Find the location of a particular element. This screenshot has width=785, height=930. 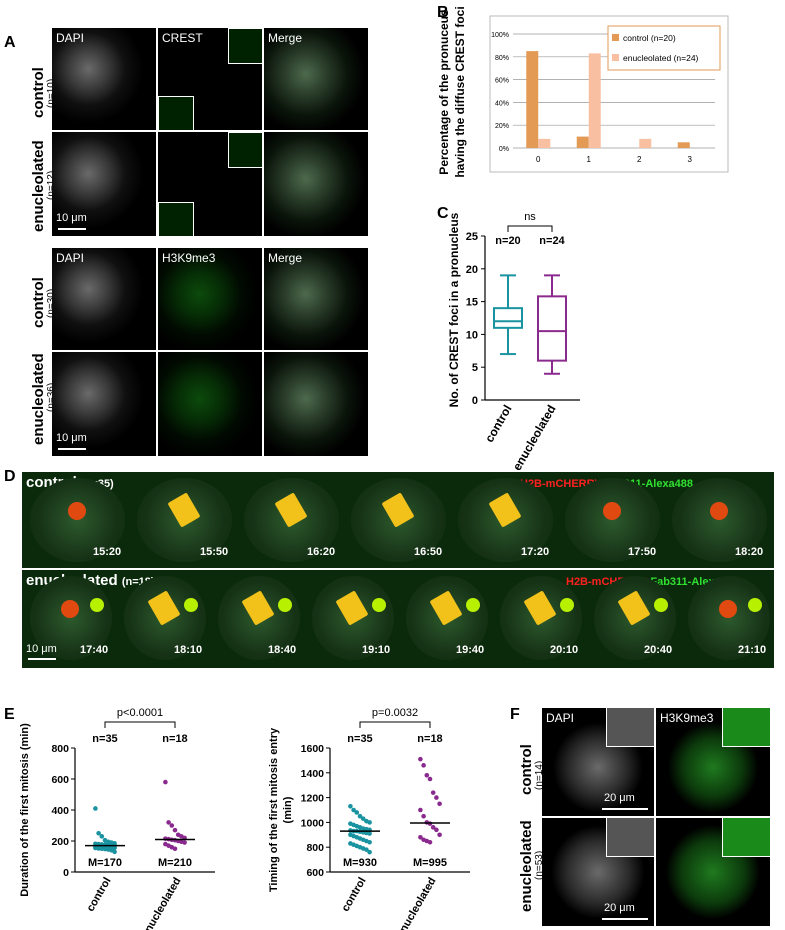

f-row-text: control is located at coordinates (526, 769).